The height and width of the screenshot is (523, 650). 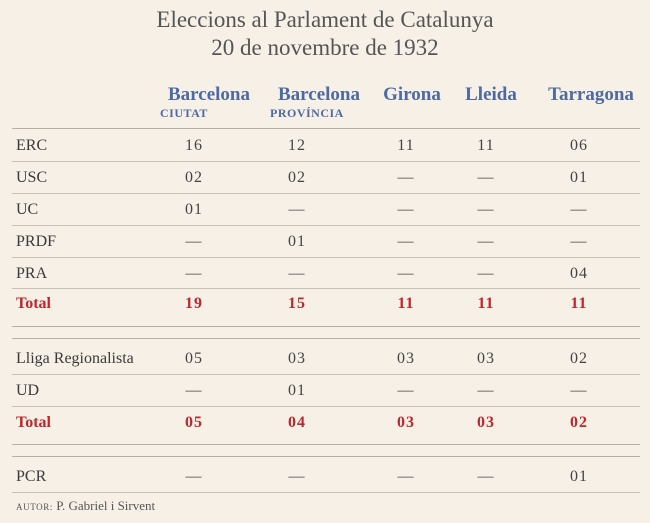 I want to click on col-header-barcelona-ciutat: Barcelona CIUTAT, so click(x=209, y=102).